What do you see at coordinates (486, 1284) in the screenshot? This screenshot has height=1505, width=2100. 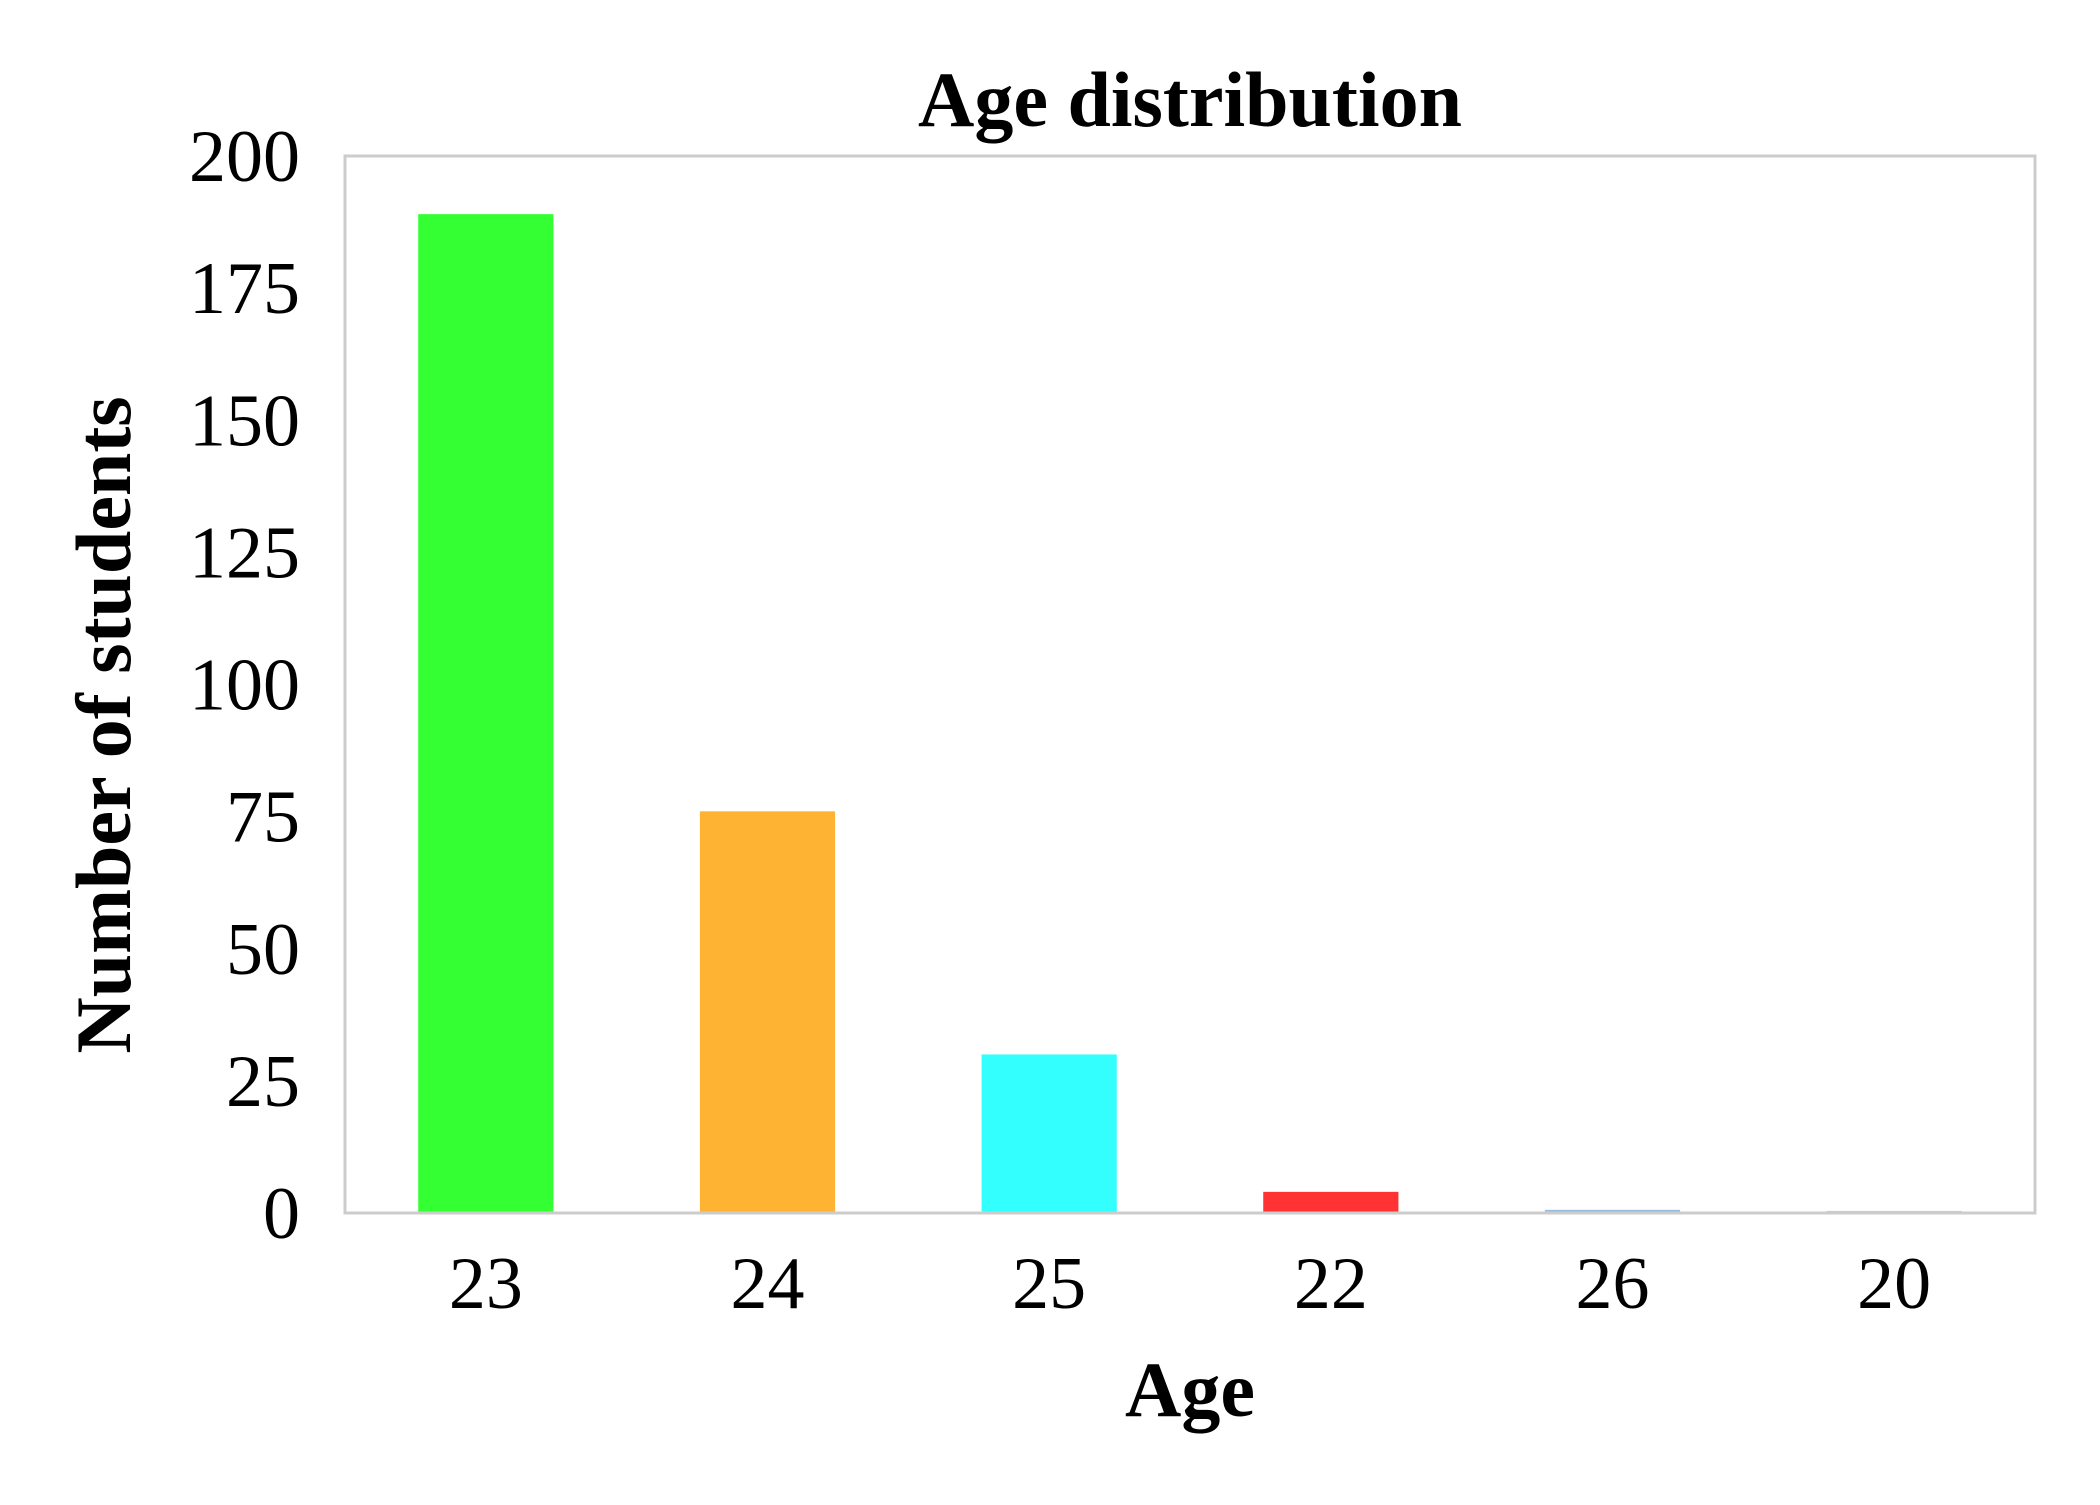 I see `x-tick-label: 23` at bounding box center [486, 1284].